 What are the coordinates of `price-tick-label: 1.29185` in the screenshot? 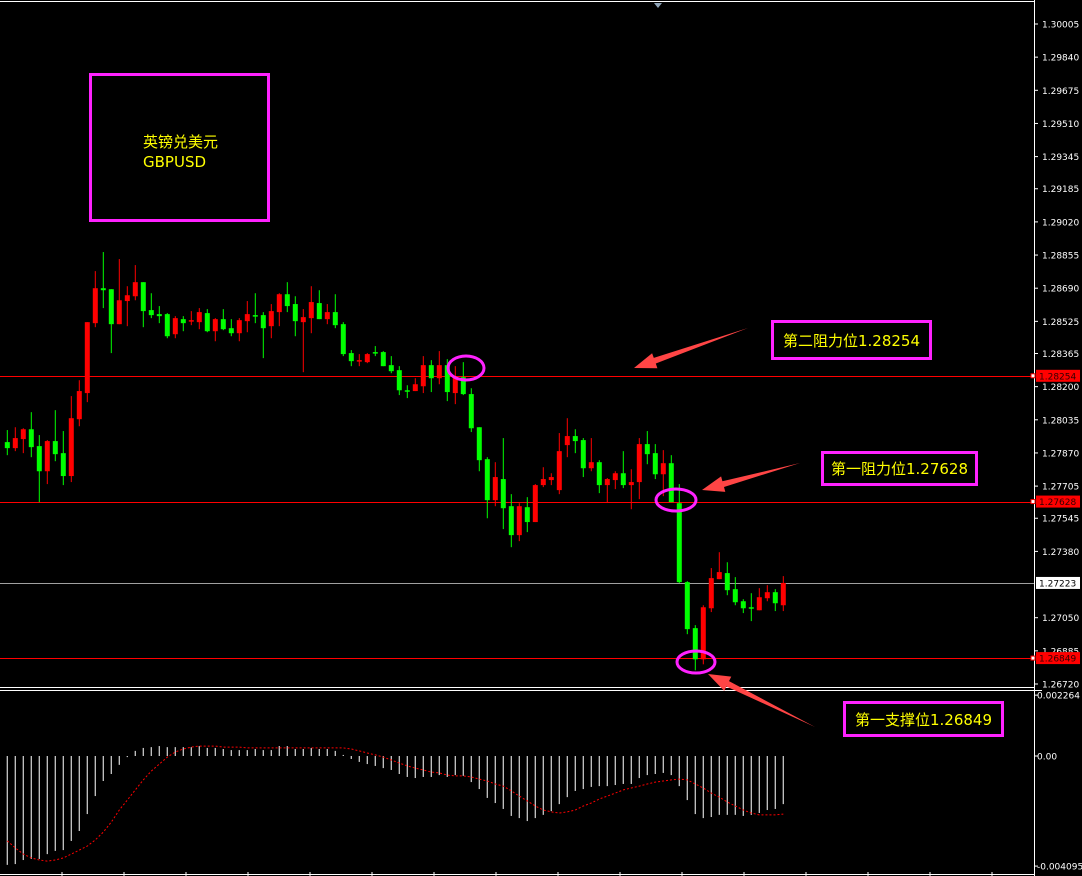 It's located at (1060, 190).